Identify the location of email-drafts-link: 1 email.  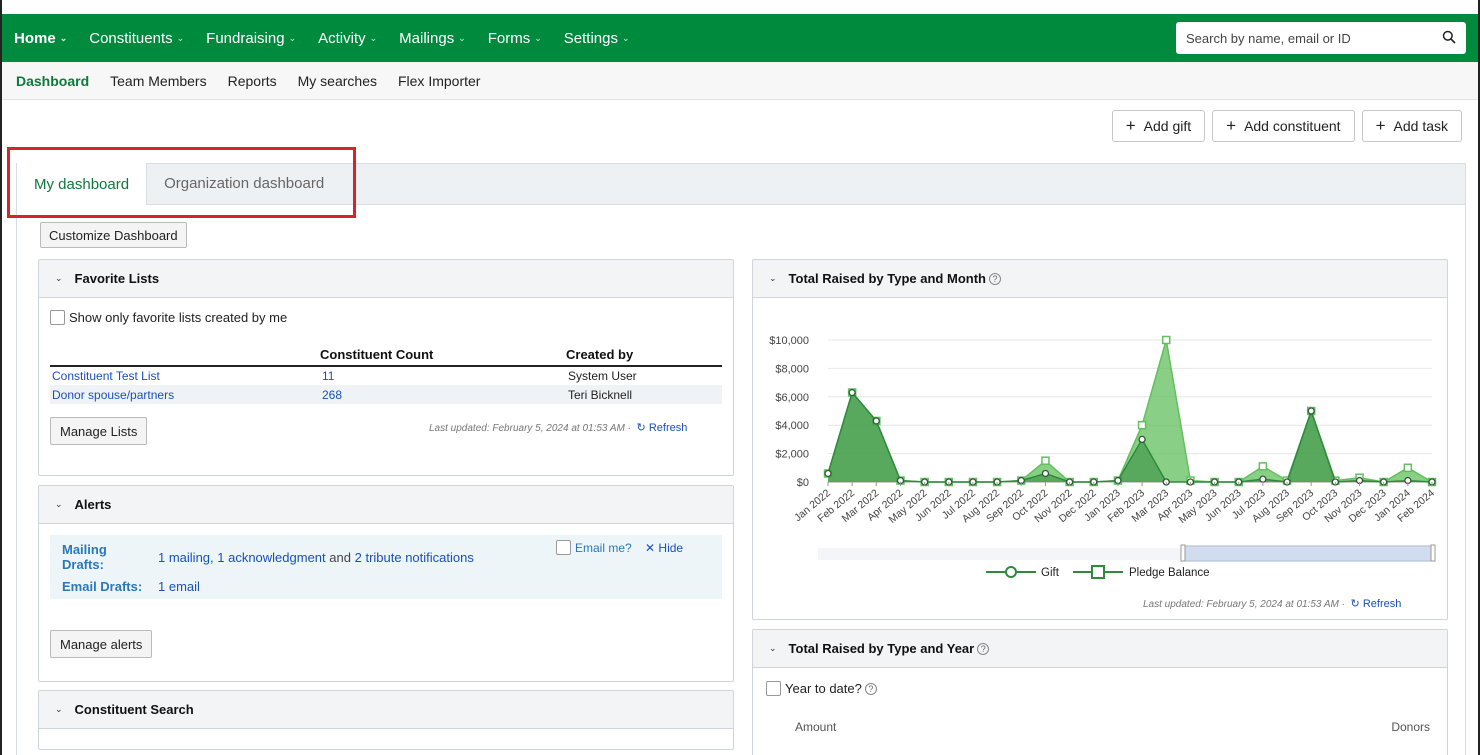
(179, 586).